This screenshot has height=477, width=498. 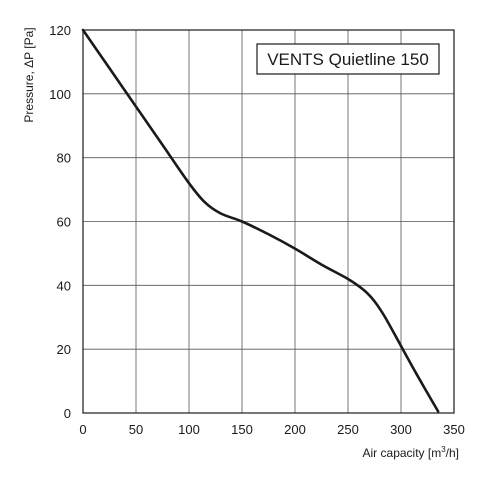 I want to click on x-axis-label: Air capacity [m3/h], so click(x=411, y=452).